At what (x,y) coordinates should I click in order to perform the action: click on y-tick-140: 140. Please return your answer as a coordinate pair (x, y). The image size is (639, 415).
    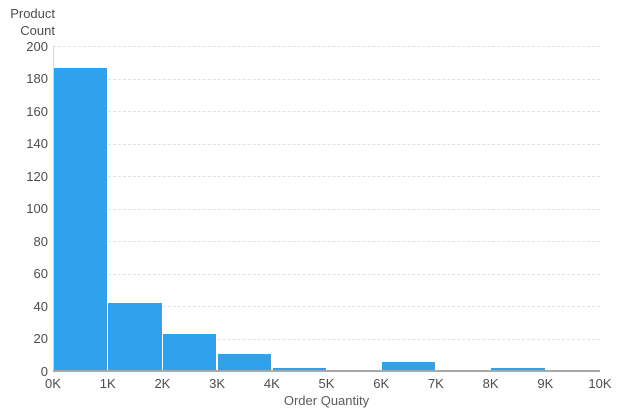
    Looking at the image, I should click on (37, 143).